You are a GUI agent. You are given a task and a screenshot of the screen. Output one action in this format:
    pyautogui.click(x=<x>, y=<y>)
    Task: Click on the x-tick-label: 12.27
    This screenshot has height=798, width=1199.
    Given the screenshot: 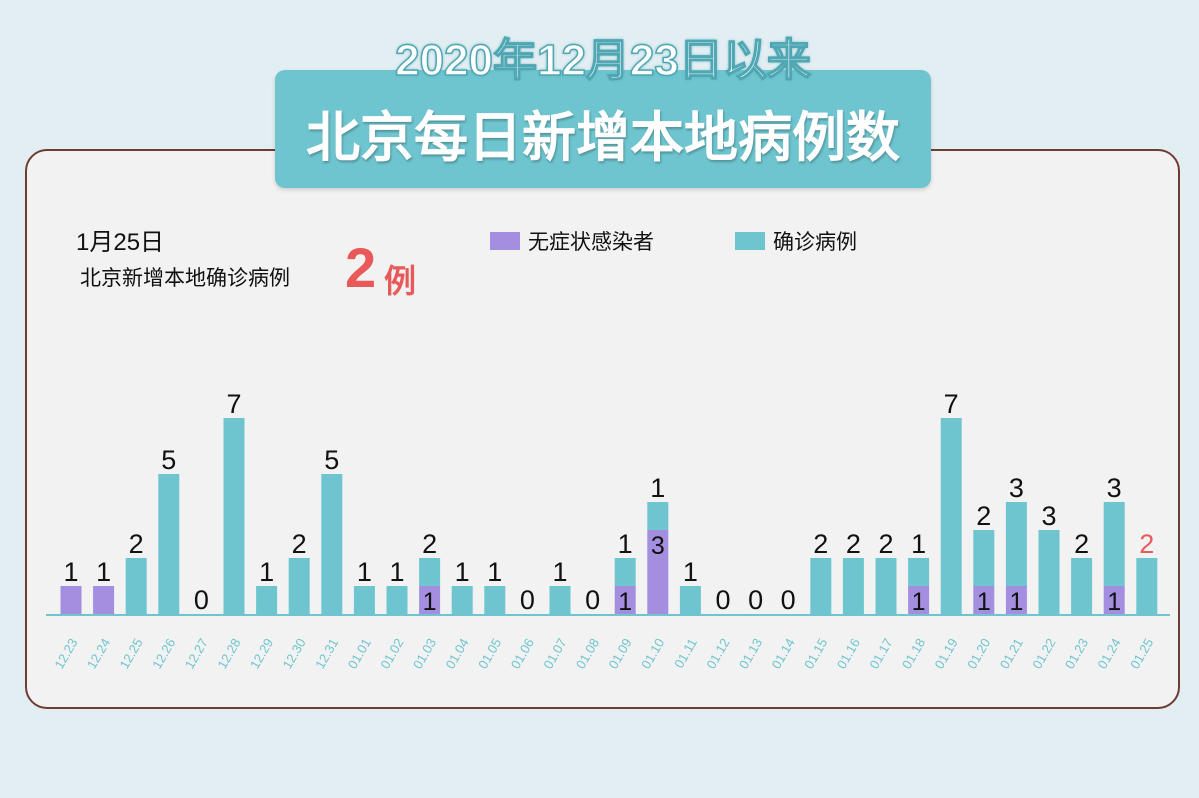 What is the action you would take?
    pyautogui.click(x=196, y=654)
    